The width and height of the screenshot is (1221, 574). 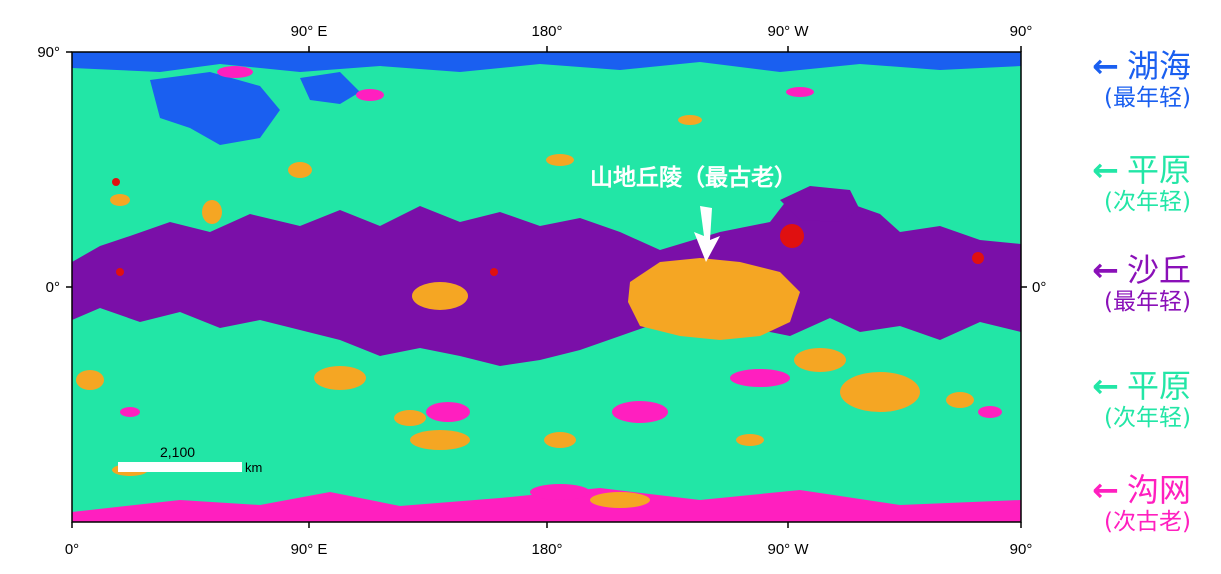 I want to click on legend-item-name: ← 湖海, so click(x=1141, y=66).